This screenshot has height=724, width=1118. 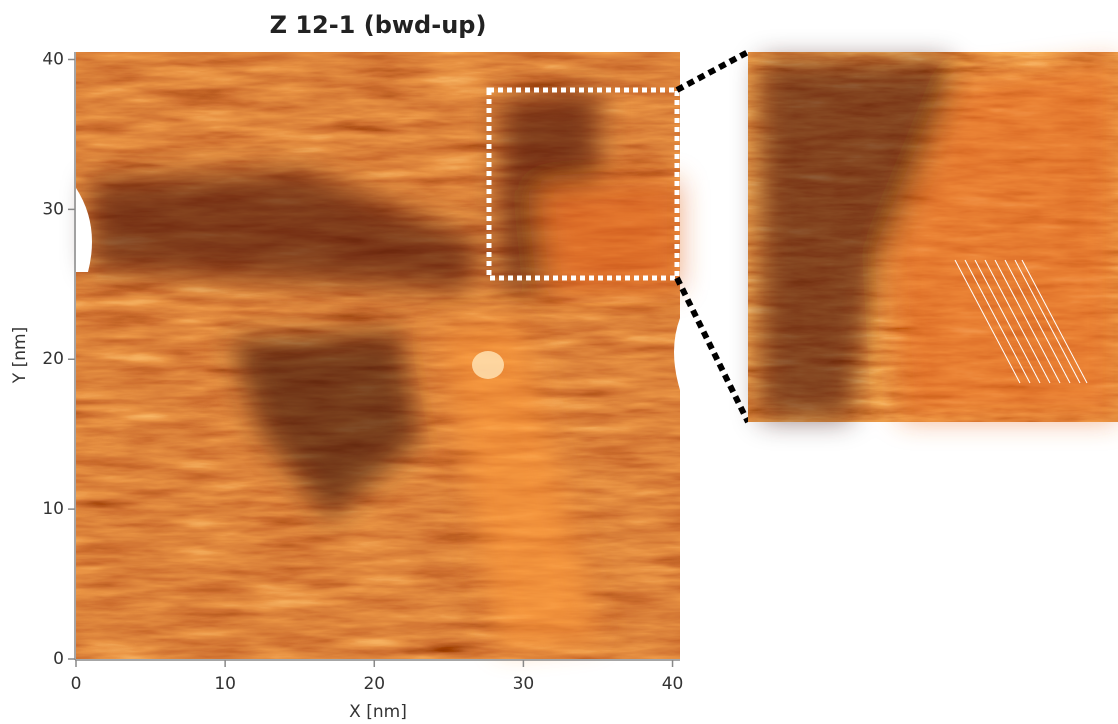 What do you see at coordinates (524, 684) in the screenshot?
I see `x-tick-label: 30` at bounding box center [524, 684].